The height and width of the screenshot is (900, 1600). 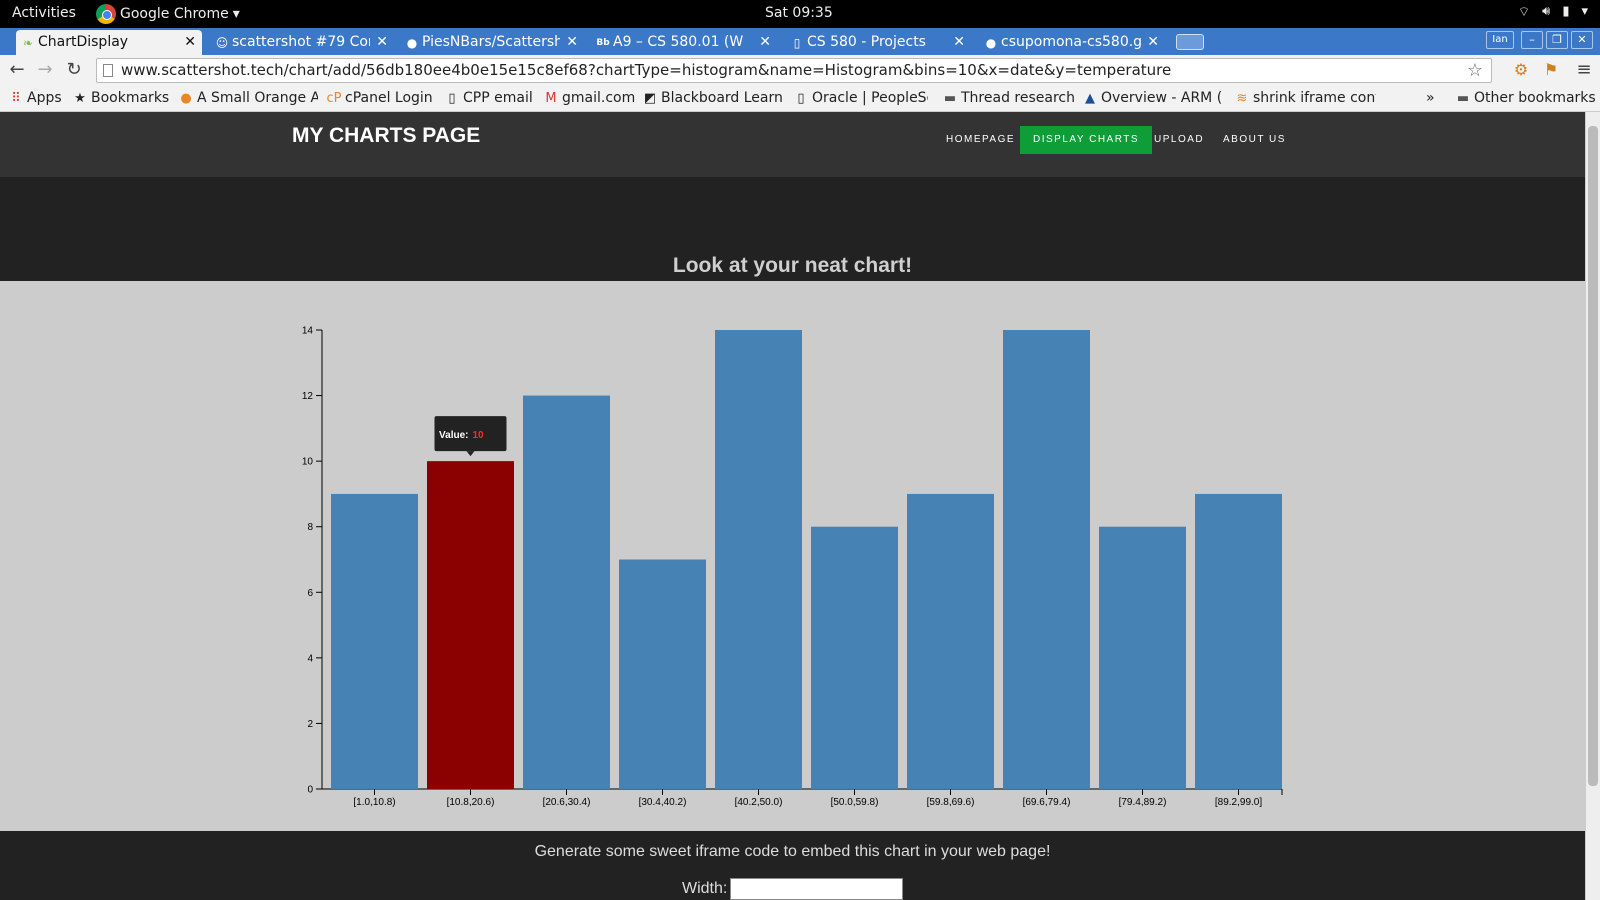 What do you see at coordinates (1009, 98) in the screenshot?
I see `bookmark-thread-research: ▬ Thread research` at bounding box center [1009, 98].